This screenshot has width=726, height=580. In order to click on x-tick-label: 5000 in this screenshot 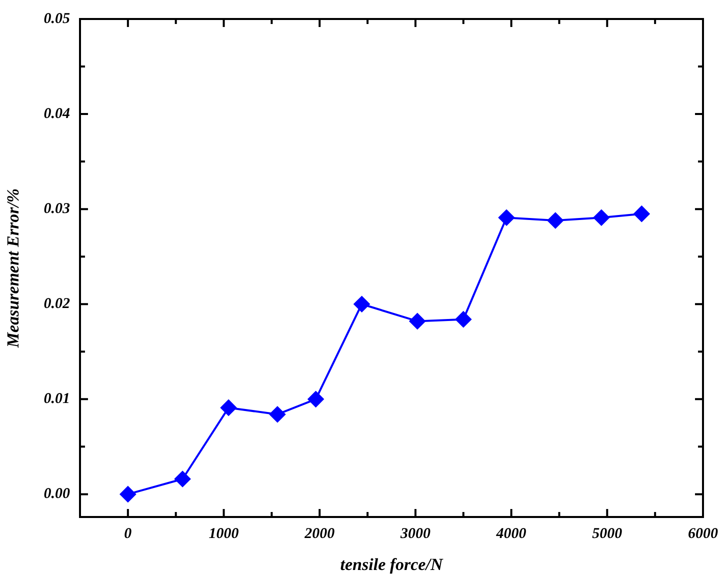, I will do `click(607, 534)`.